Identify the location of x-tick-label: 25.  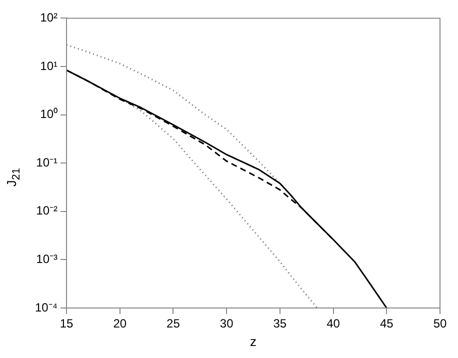
(173, 323).